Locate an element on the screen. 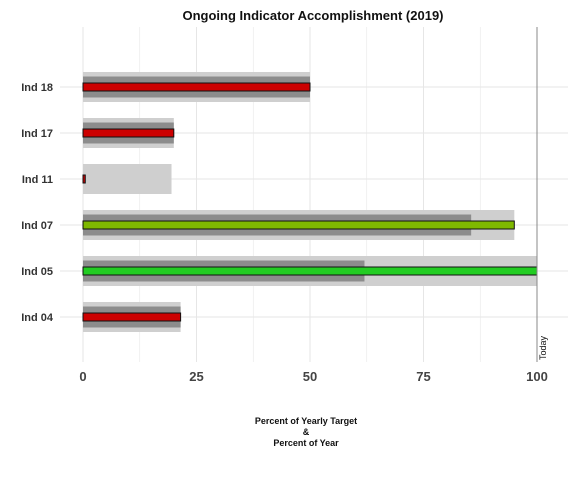  x-tick-label: 25 is located at coordinates (196, 376).